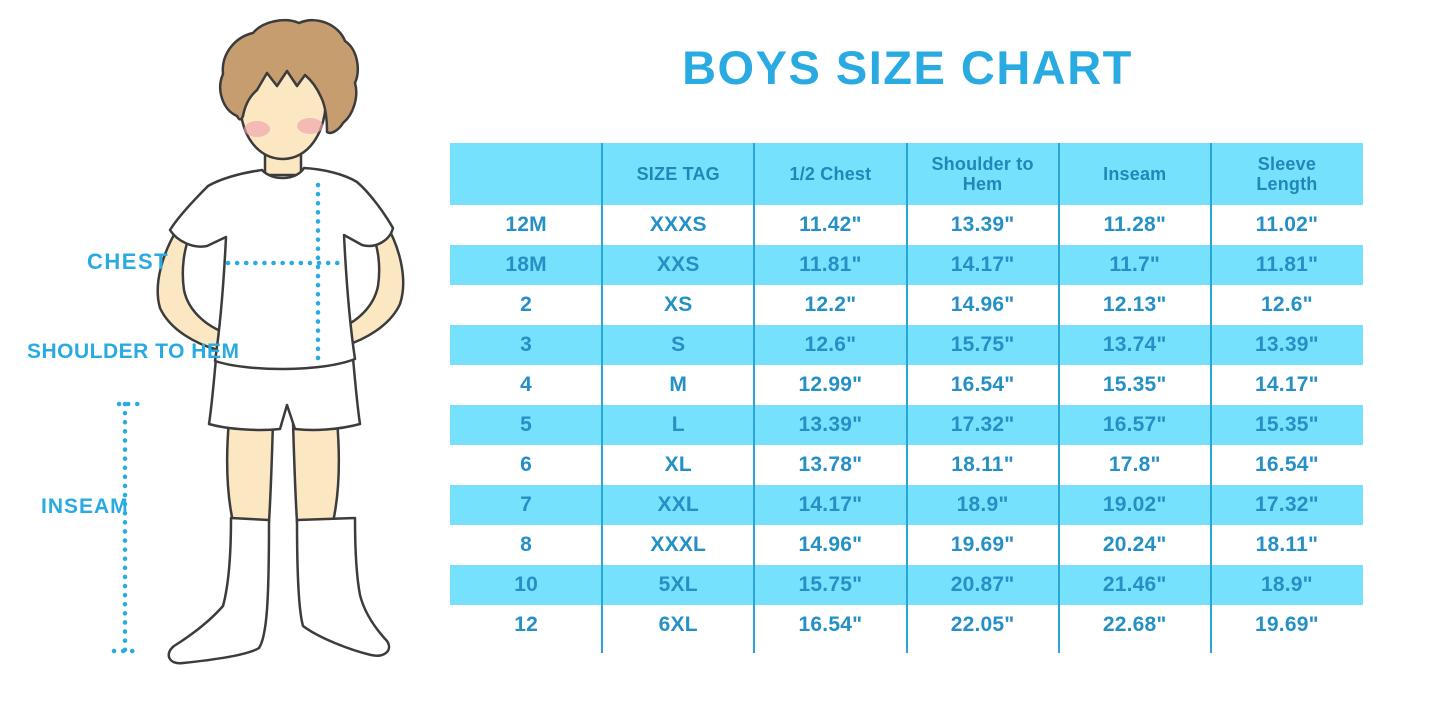 The height and width of the screenshot is (723, 1445). Describe the element at coordinates (1287, 224) in the screenshot. I see `table-cell: 11.02"` at that location.